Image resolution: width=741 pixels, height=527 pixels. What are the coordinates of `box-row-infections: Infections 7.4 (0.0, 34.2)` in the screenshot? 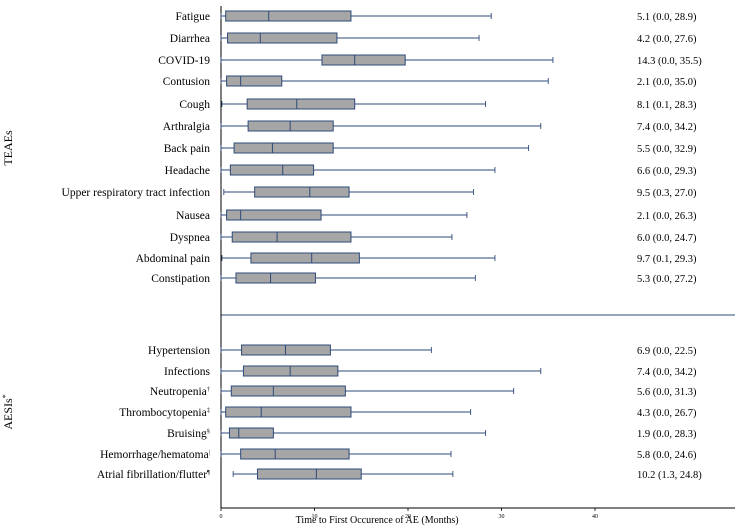 It's located at (430, 371).